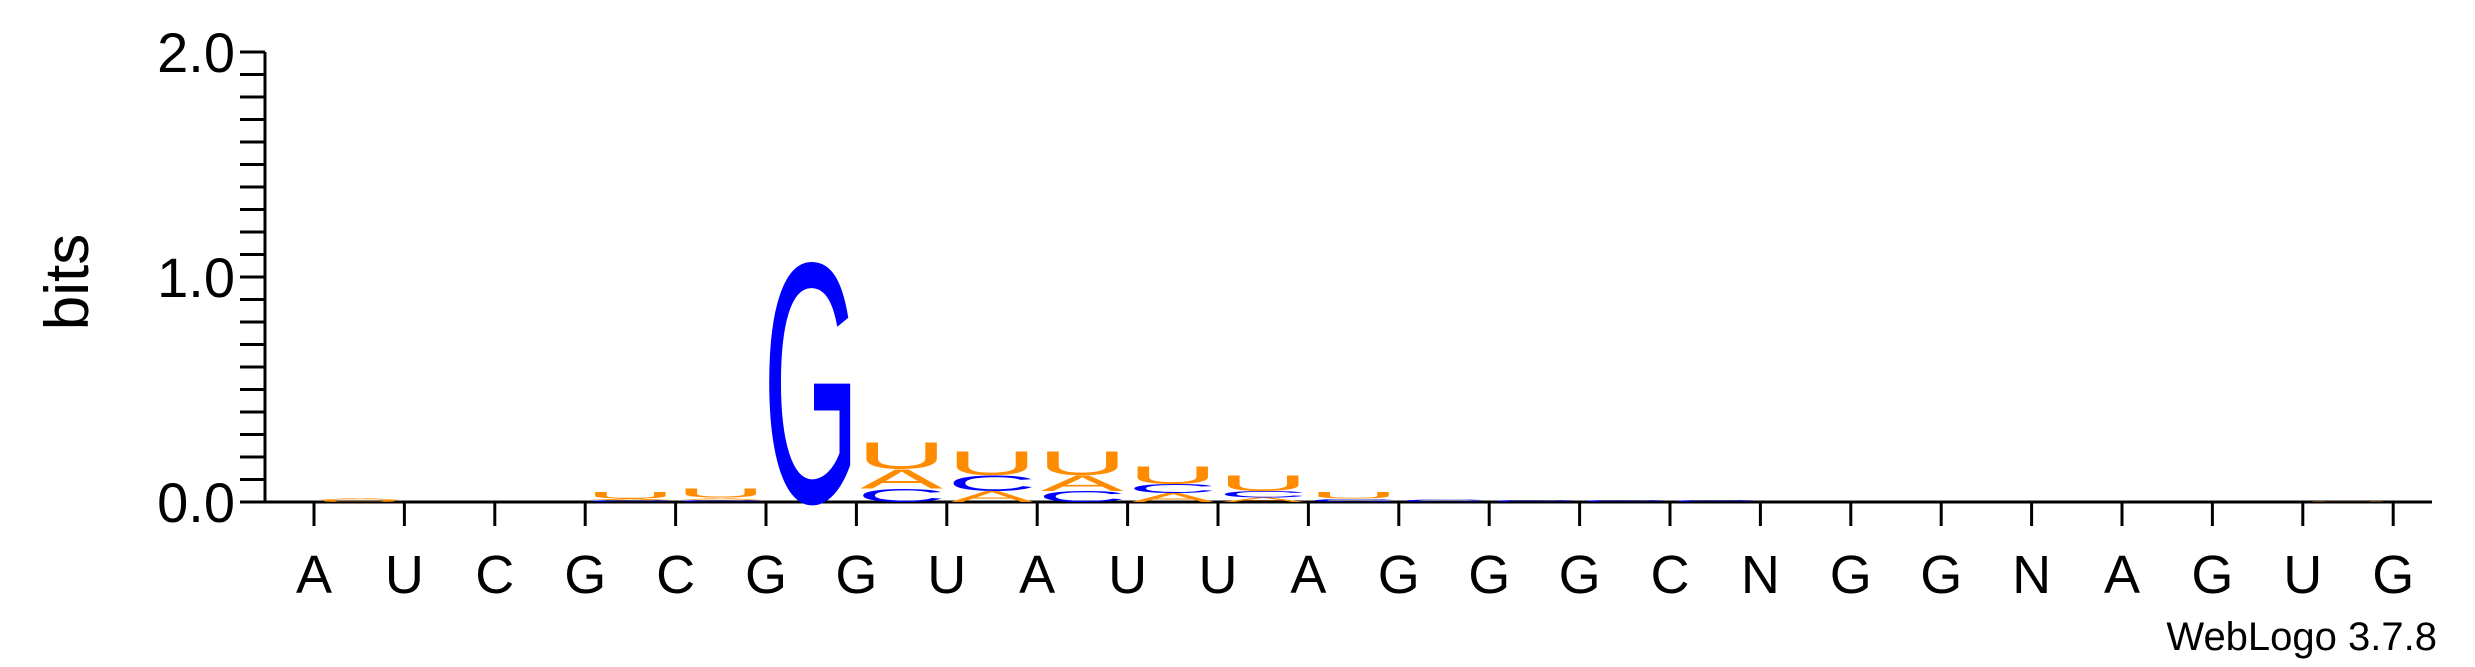  I want to click on weblogo-version-label: WebLogo 3.7.8, so click(2301, 637).